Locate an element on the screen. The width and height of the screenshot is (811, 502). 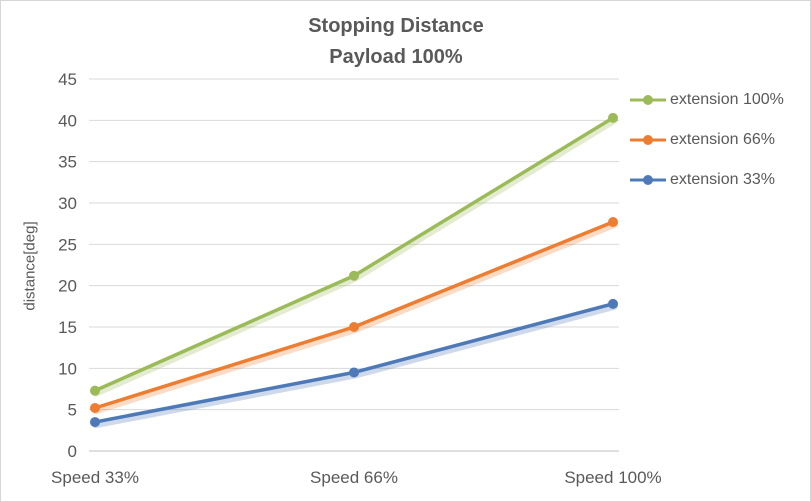
x-category-label: Speed 100% is located at coordinates (612, 477).